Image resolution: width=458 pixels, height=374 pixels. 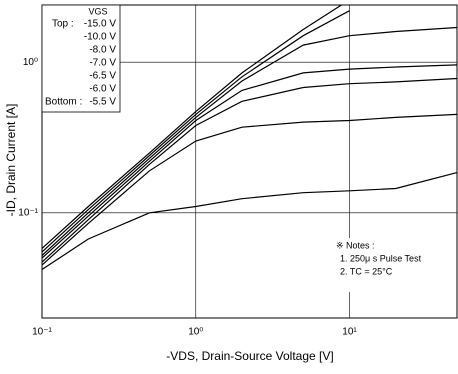 I want to click on legend-entry: -5.5 V, so click(x=102, y=102).